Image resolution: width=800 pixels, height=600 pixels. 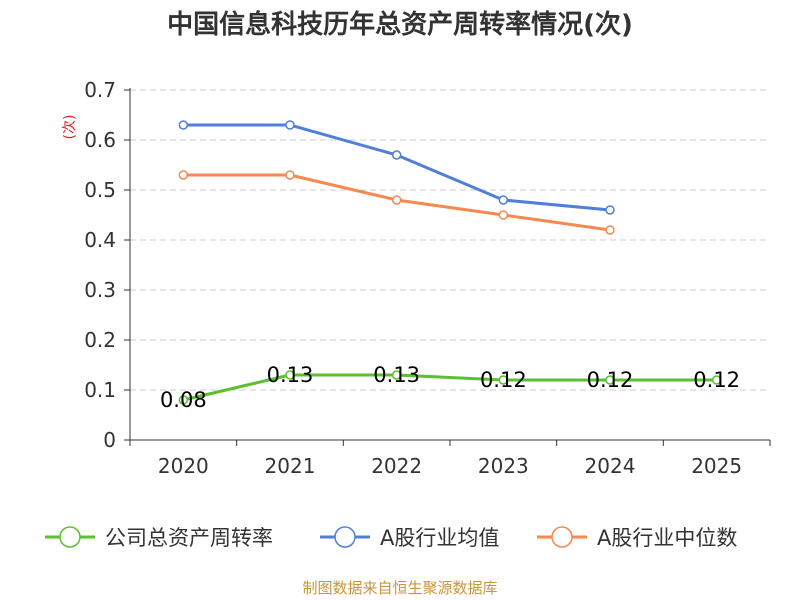 I want to click on x-tick-label: 2021, so click(x=290, y=466).